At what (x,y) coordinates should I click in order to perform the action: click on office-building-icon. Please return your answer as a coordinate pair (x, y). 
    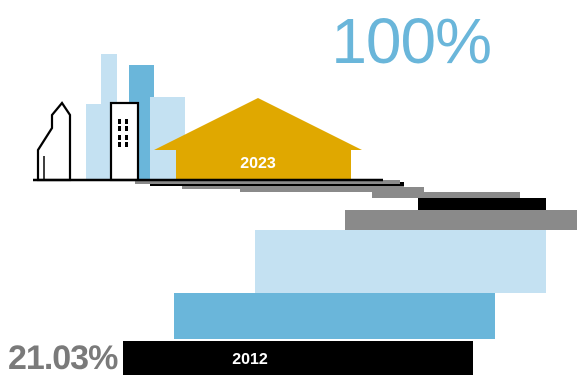
    Looking at the image, I should click on (124, 141).